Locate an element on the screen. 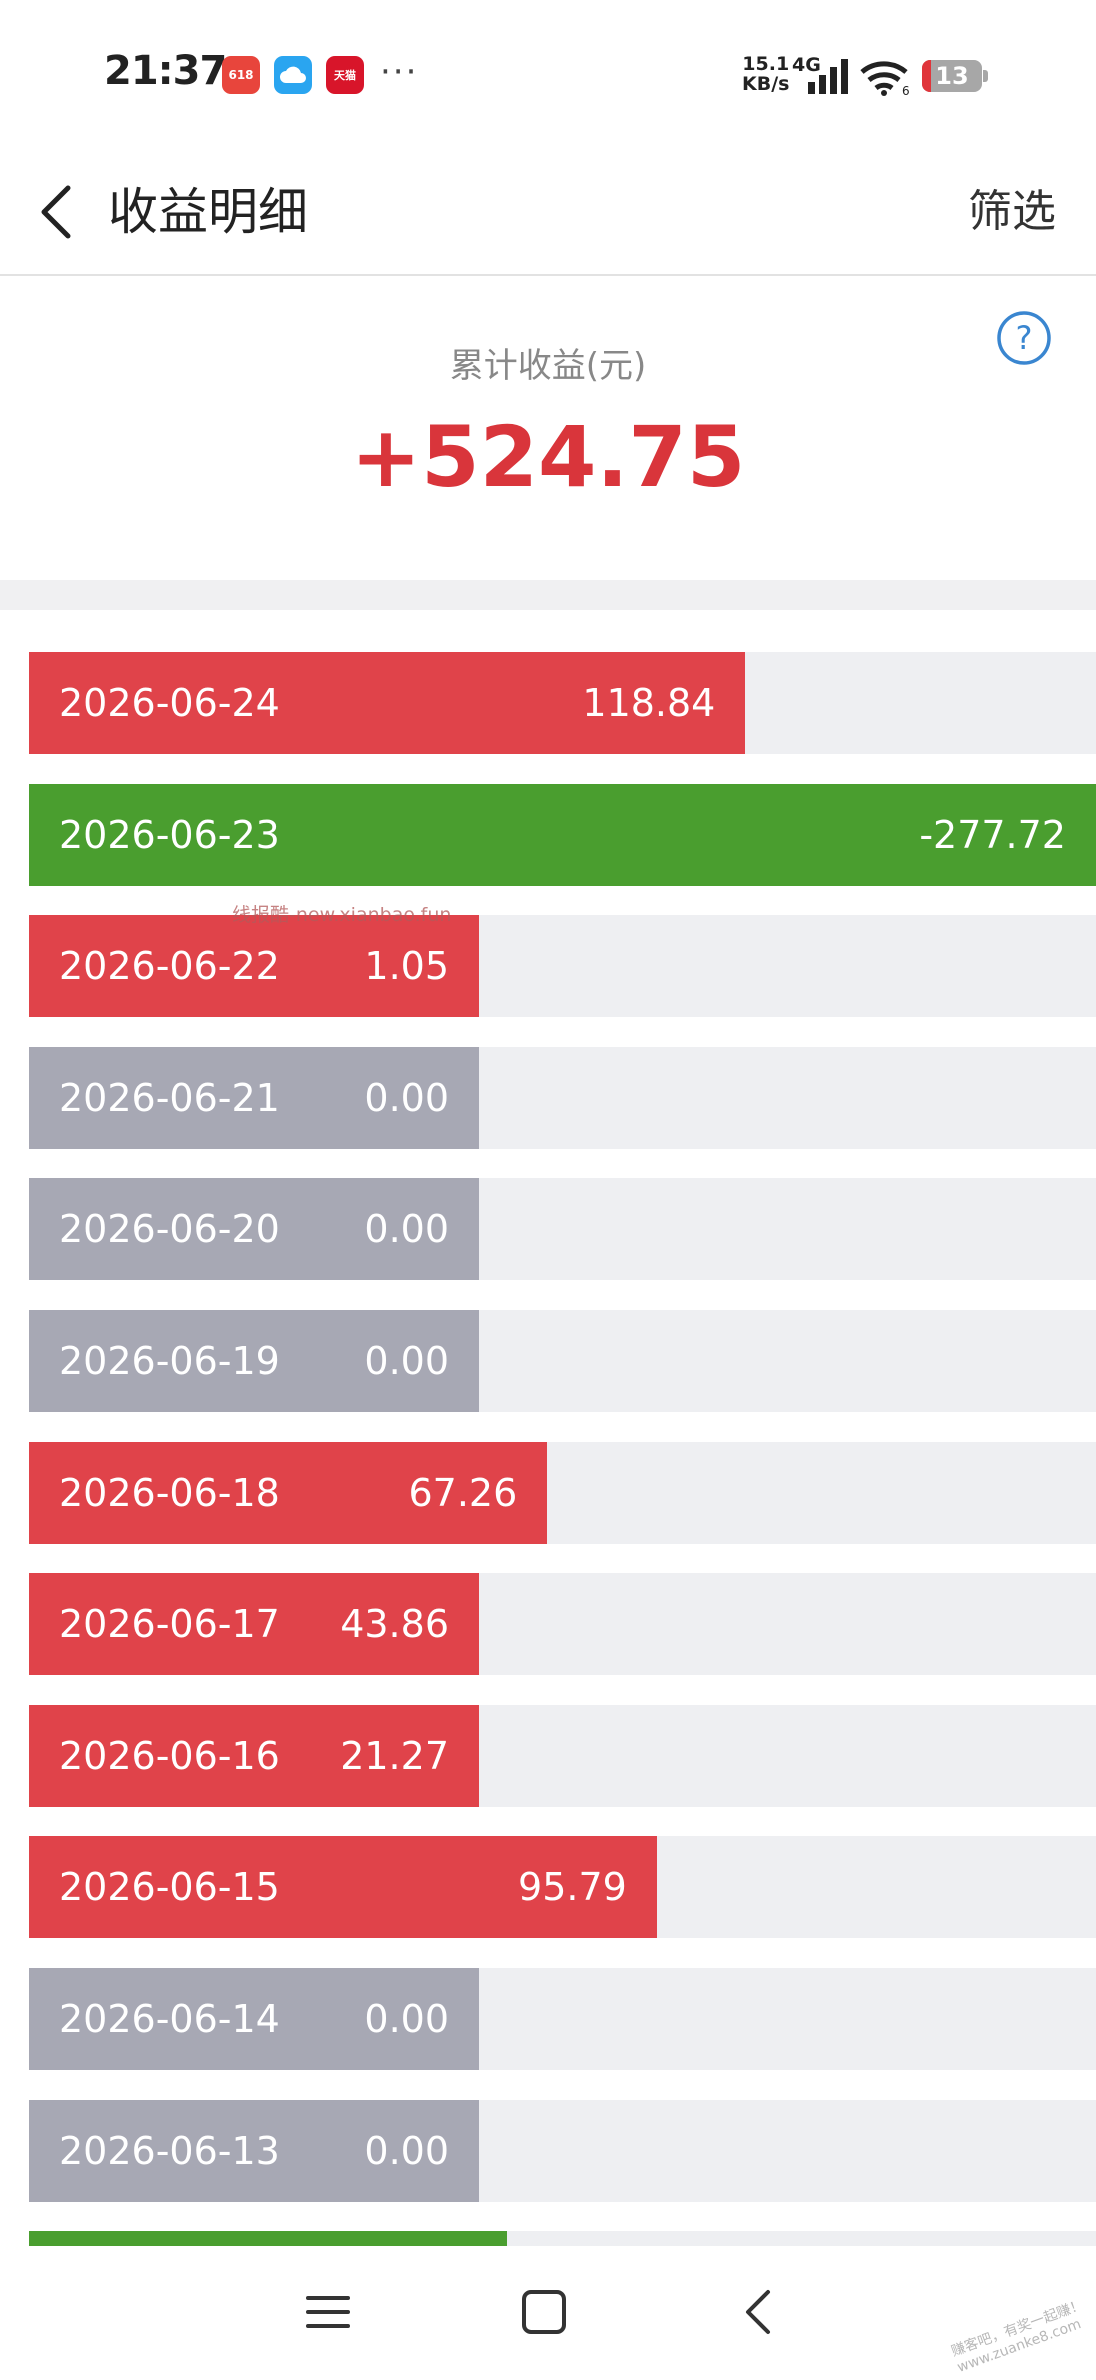 The height and width of the screenshot is (2380, 1096). battery-indicator: 13 is located at coordinates (952, 76).